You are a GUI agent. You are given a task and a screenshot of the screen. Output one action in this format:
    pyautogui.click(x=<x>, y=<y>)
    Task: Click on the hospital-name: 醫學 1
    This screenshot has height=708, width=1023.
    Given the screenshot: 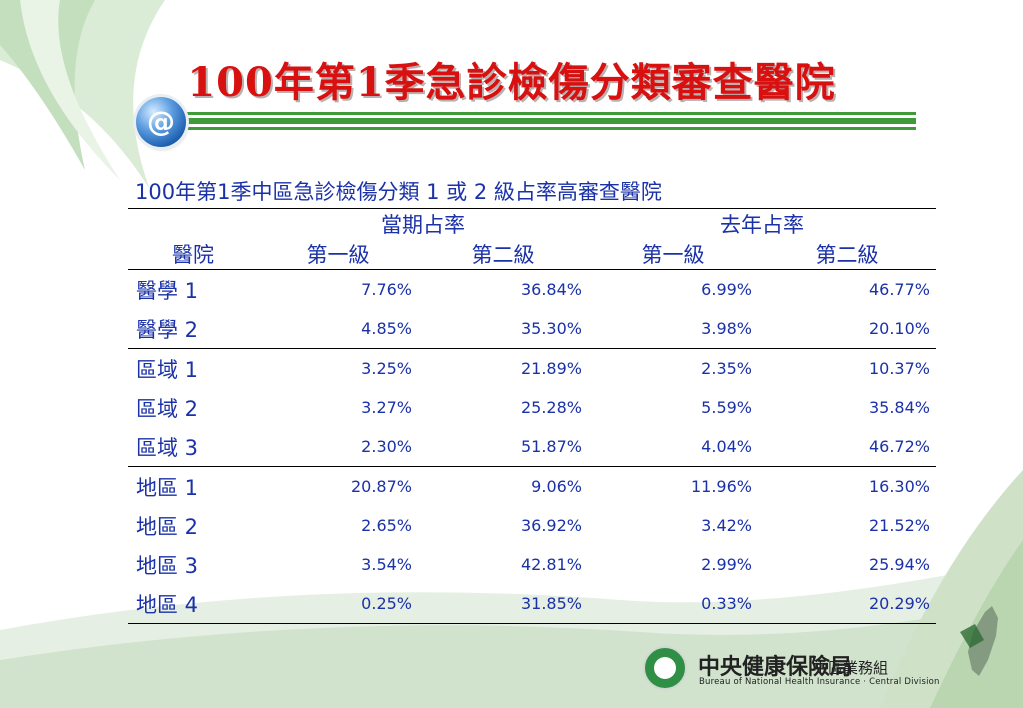 What is the action you would take?
    pyautogui.click(x=167, y=290)
    